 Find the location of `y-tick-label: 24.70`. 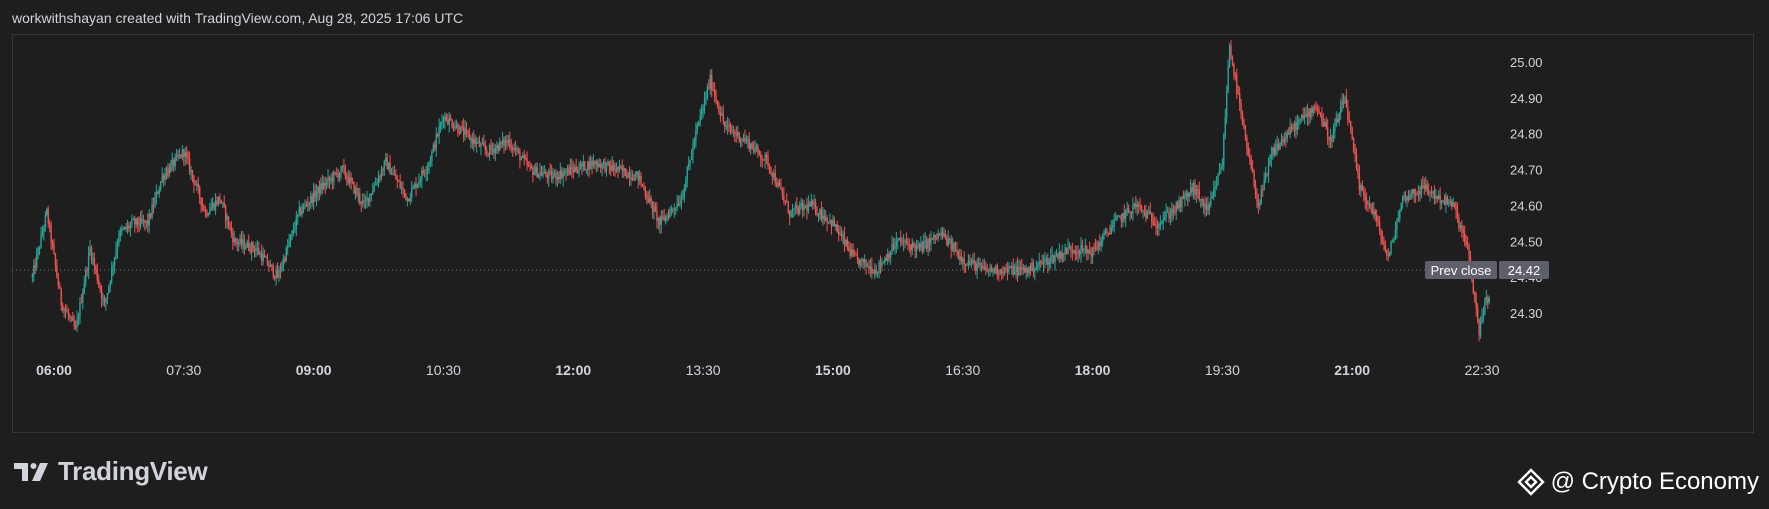

y-tick-label: 24.70 is located at coordinates (1526, 170).